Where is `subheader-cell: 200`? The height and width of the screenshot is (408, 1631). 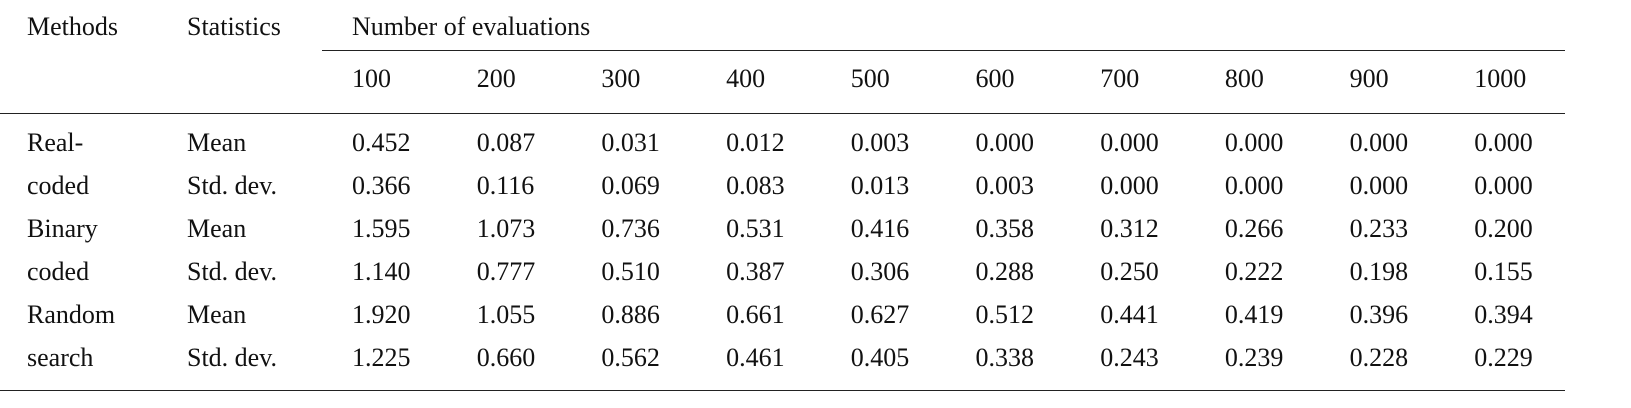
subheader-cell: 200 is located at coordinates (496, 78).